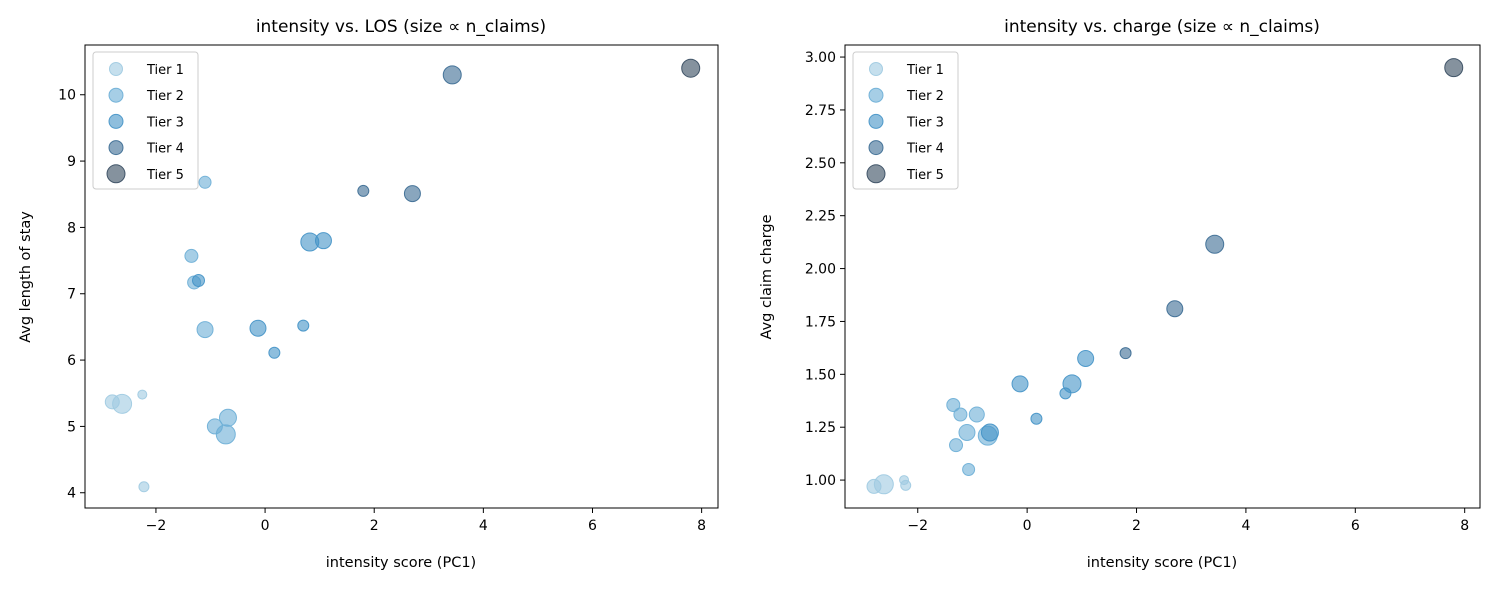 The width and height of the screenshot is (1494, 590). I want to click on y-tick-label: 6, so click(71, 361).